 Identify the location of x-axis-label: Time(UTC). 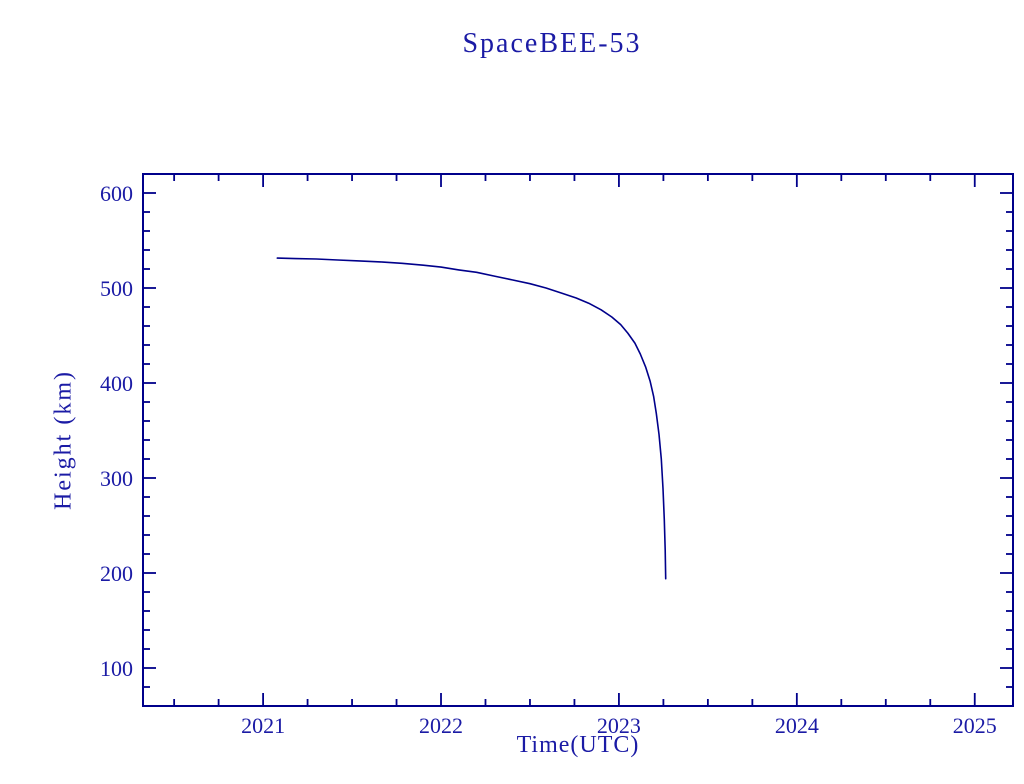
(578, 745).